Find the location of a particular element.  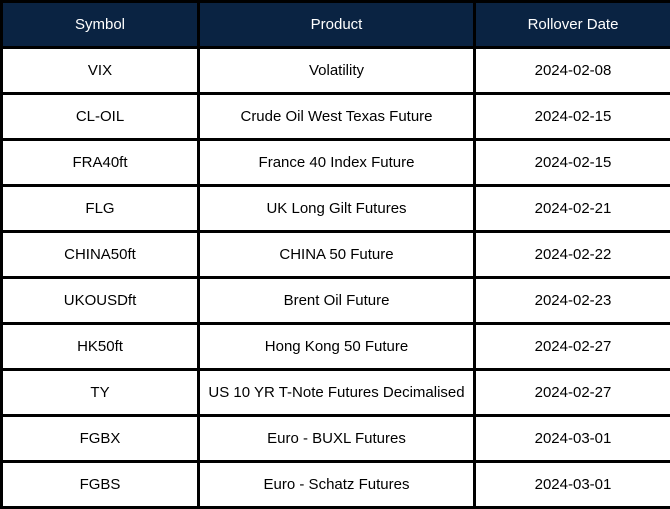

symbol-cell: FGBX is located at coordinates (100, 439).